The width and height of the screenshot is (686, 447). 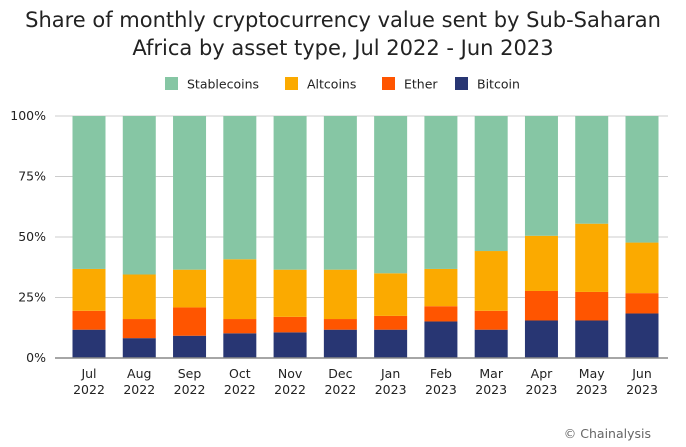 What do you see at coordinates (32, 236) in the screenshot?
I see `y-tick-label: 50%` at bounding box center [32, 236].